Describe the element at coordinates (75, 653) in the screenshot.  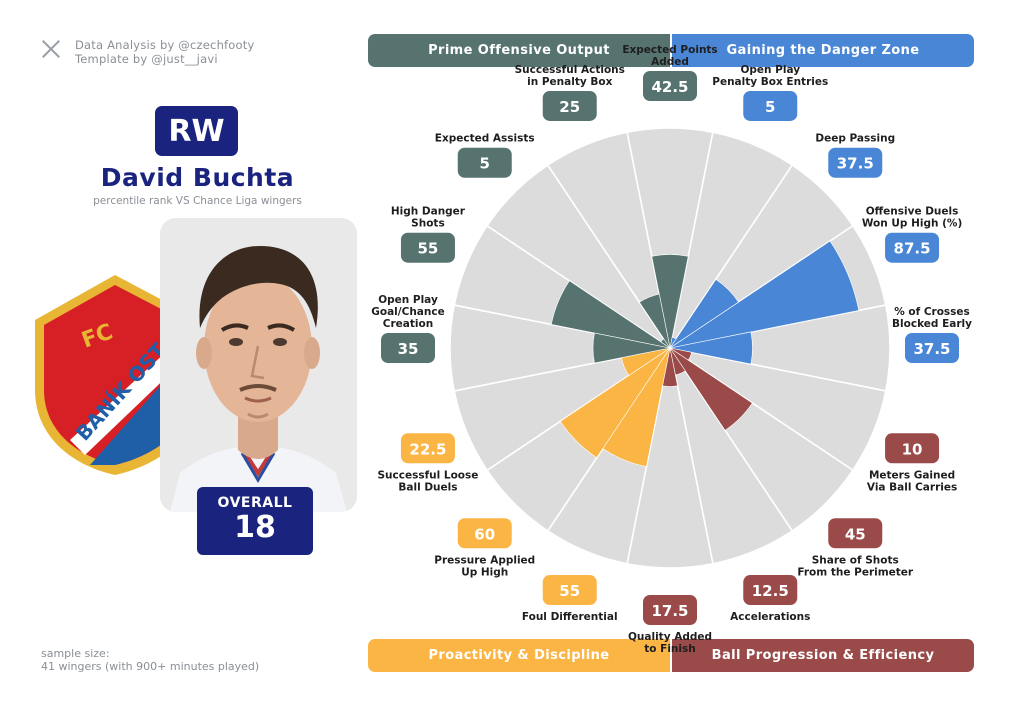
I see `sample-size-label: sample size:` at that location.